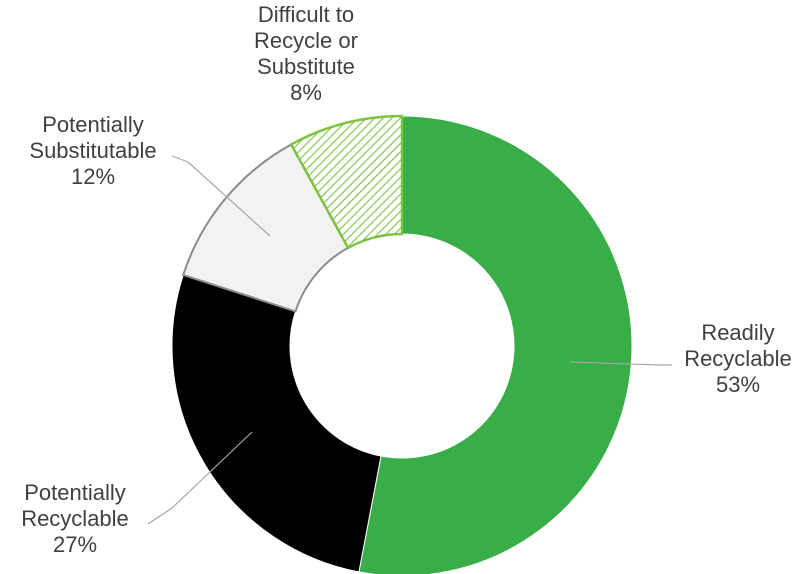  I want to click on slice-percent: 53%, so click(738, 384).